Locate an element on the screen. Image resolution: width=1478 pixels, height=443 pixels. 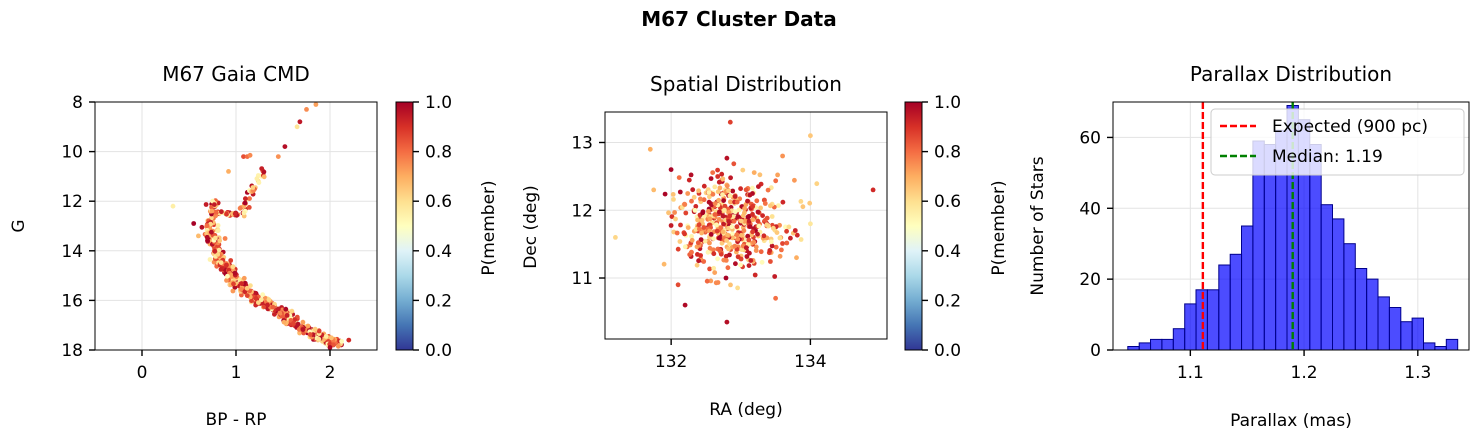
colorbar-tick-label: 0.0 is located at coordinates (947, 351).